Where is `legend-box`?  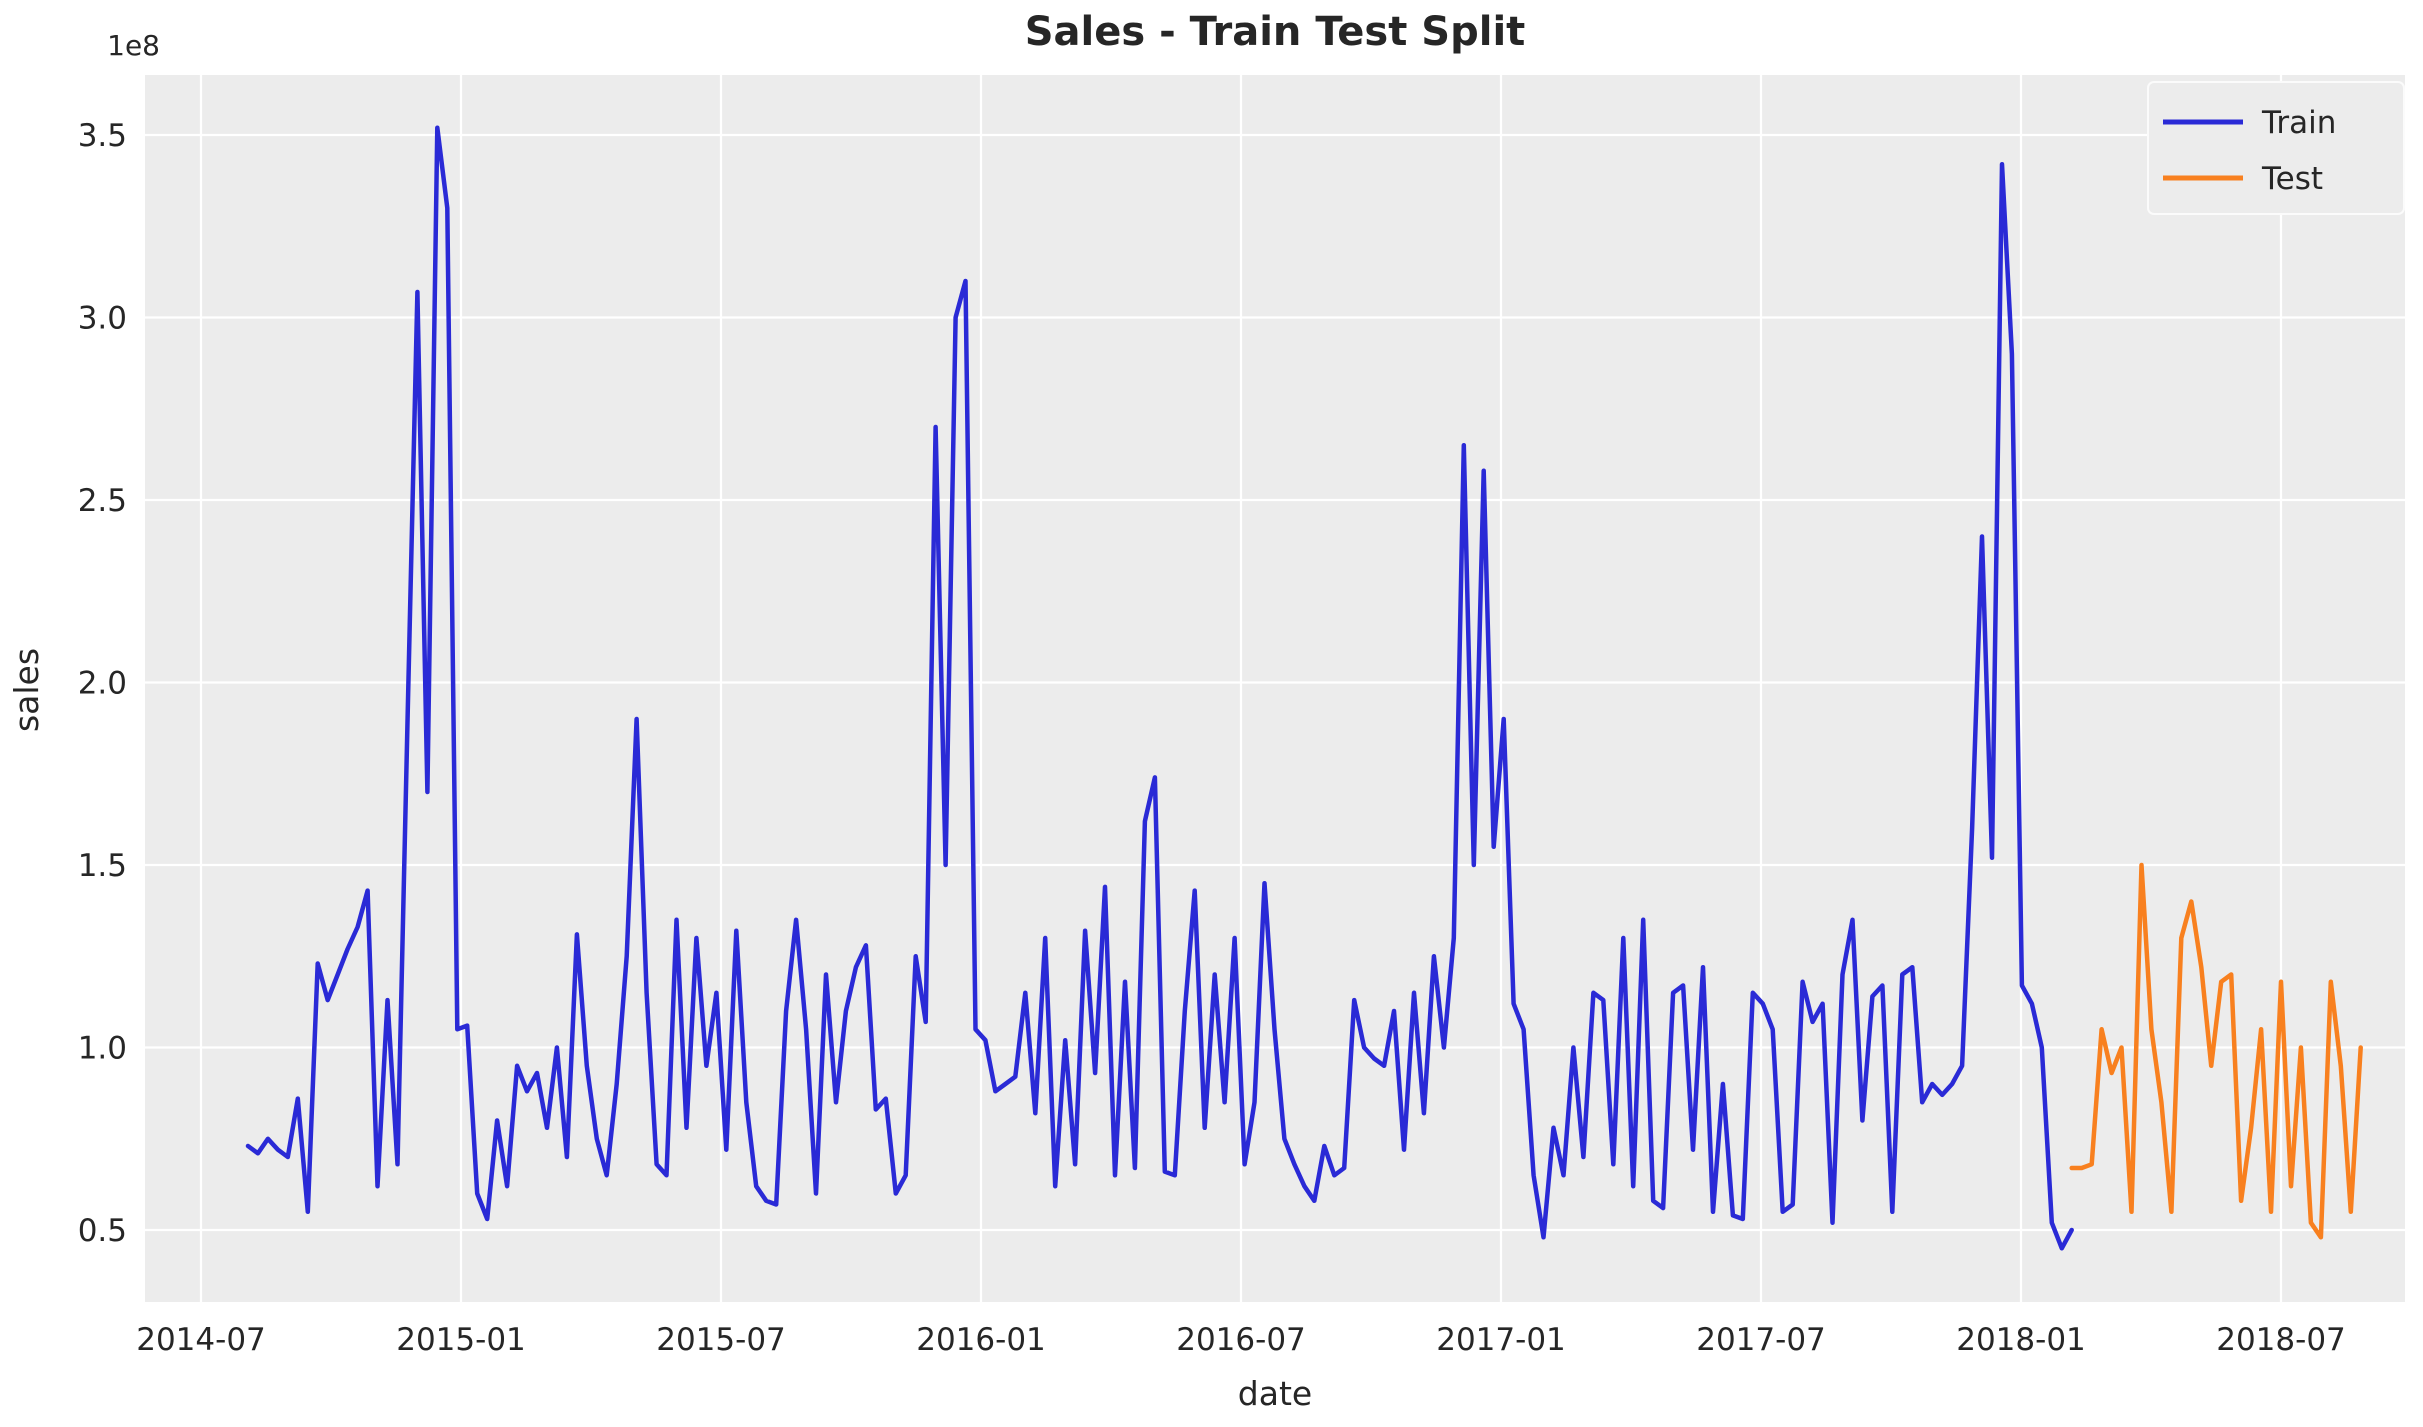
legend-box is located at coordinates (2276, 148).